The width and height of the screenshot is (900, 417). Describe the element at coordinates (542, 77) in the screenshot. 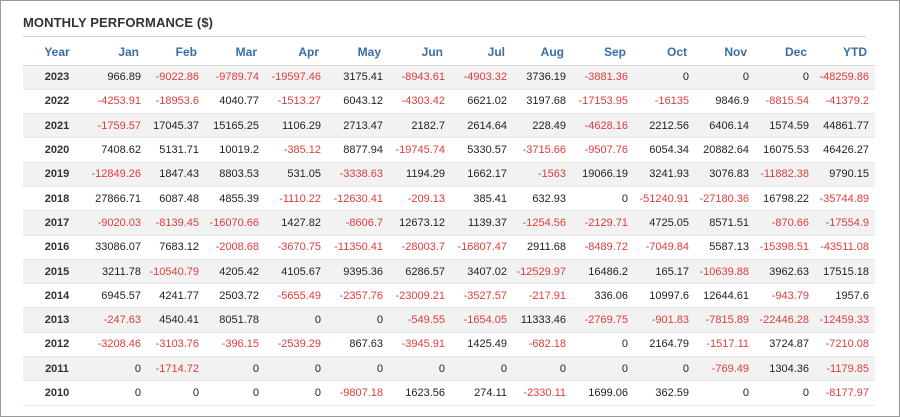

I see `cell-aug: 3736.19` at that location.